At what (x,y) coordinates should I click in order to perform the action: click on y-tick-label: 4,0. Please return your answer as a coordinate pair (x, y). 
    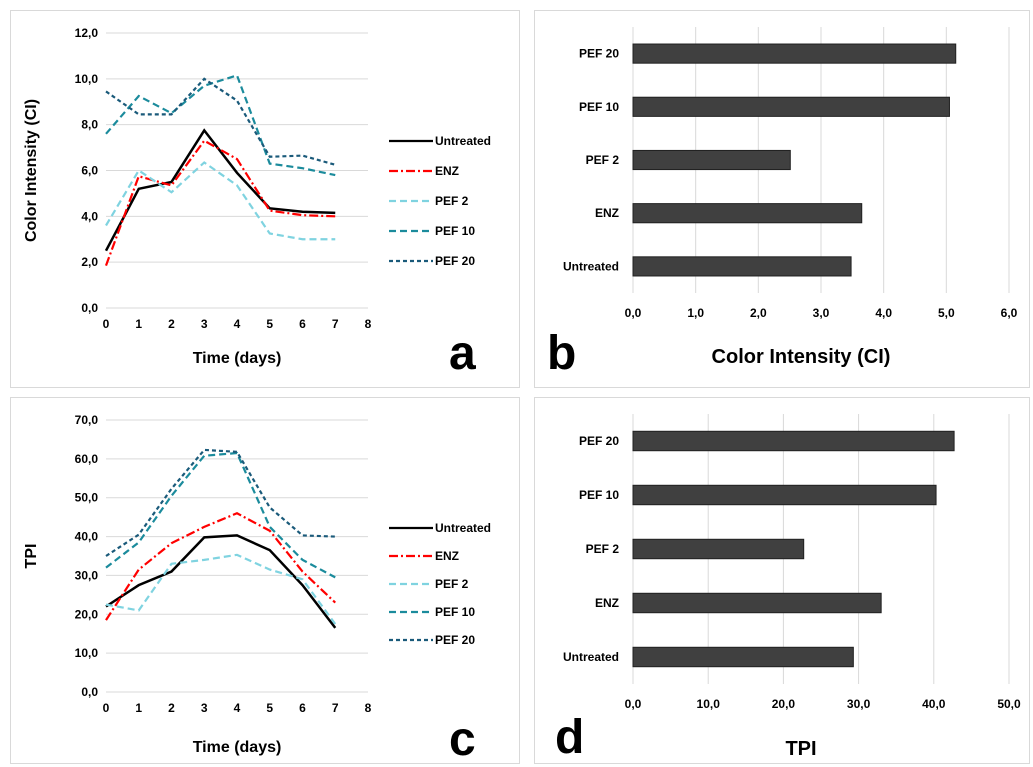
    Looking at the image, I should click on (89, 216).